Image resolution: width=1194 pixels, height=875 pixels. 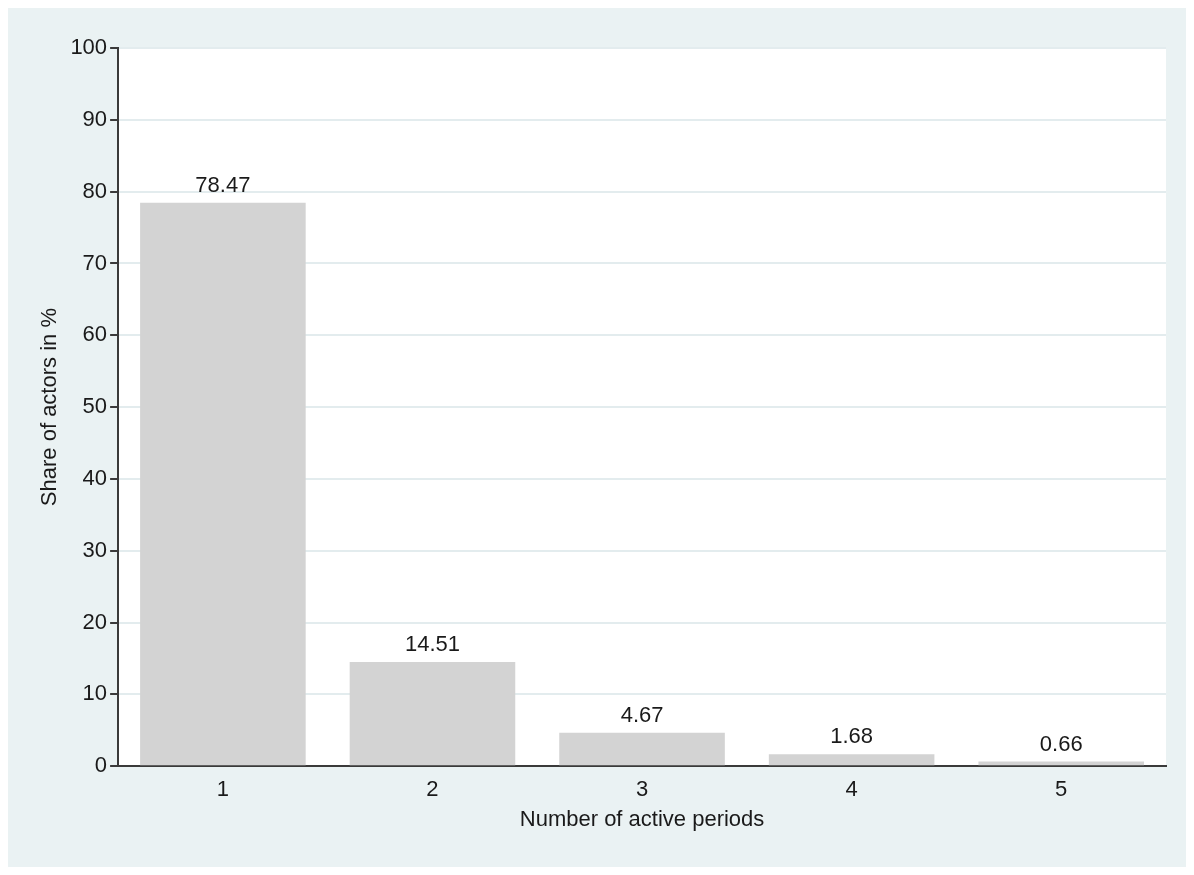 What do you see at coordinates (642, 818) in the screenshot?
I see `x-axis-title: Number of active periods` at bounding box center [642, 818].